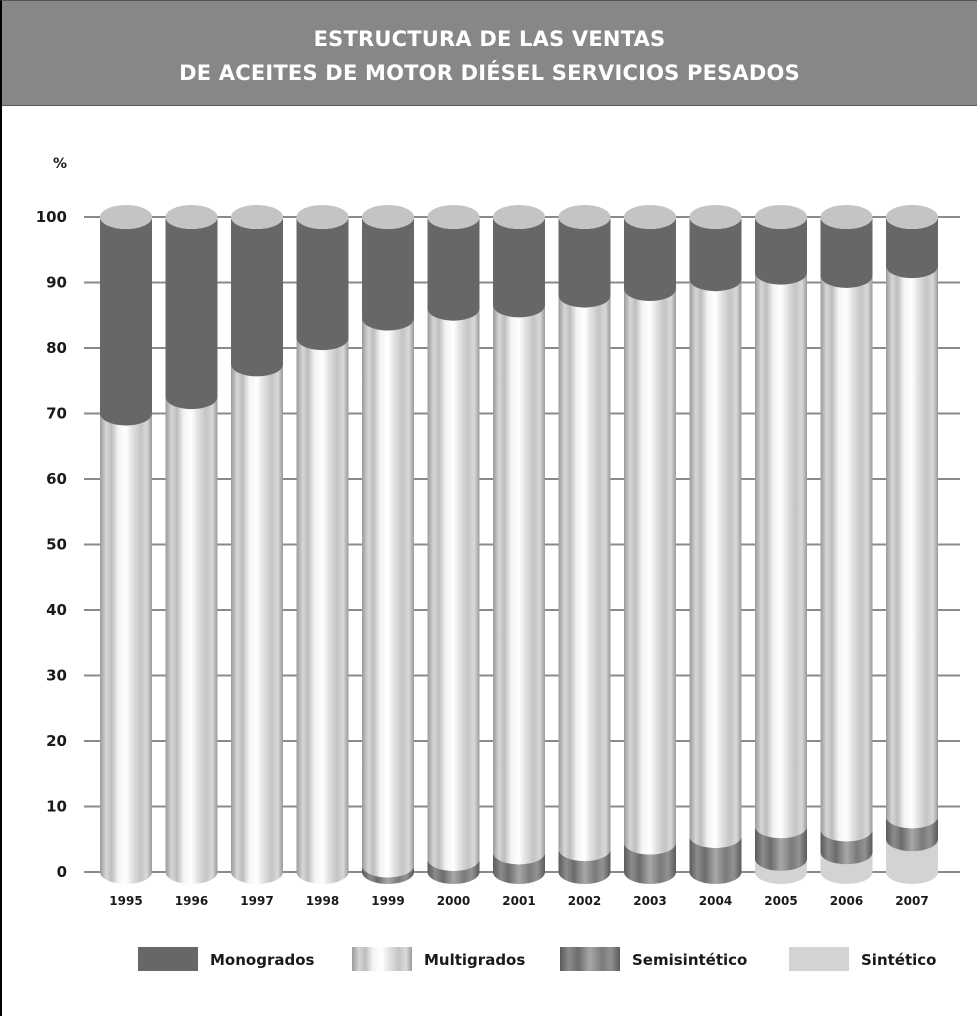 This screenshot has width=977, height=1017. I want to click on bar-segment-multi-1997, so click(257, 624).